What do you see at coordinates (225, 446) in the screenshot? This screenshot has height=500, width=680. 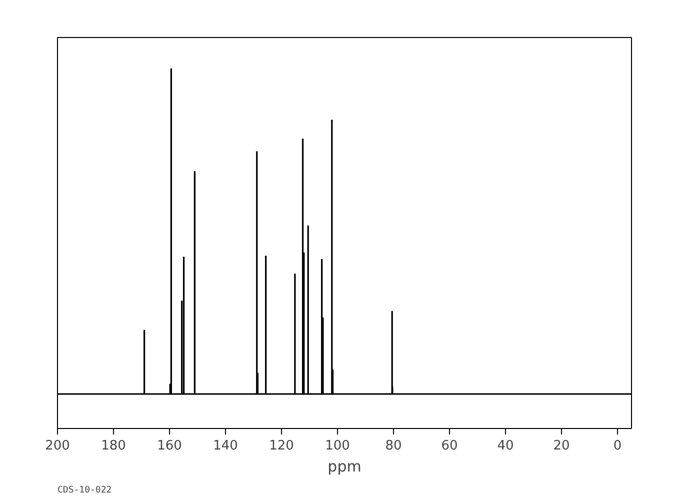 I see `x-tick-label: 140` at bounding box center [225, 446].